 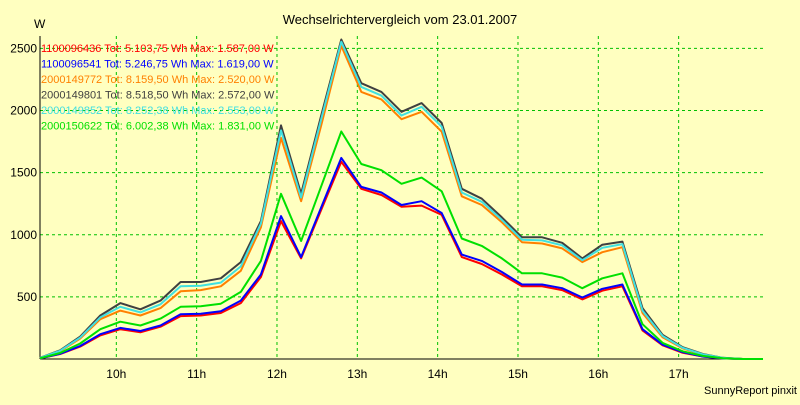 I want to click on x-tick-label: 16h, so click(x=598, y=374).